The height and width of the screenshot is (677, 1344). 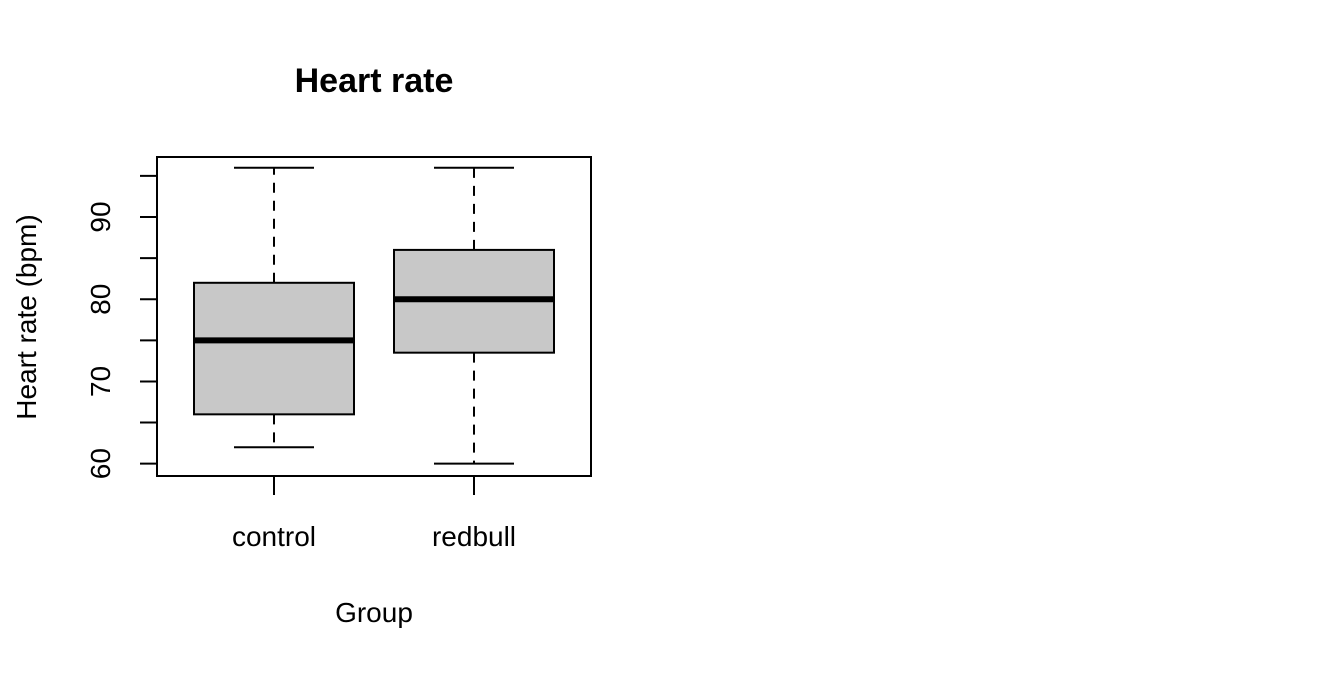 What do you see at coordinates (100, 463) in the screenshot?
I see `y-tick-label: 60` at bounding box center [100, 463].